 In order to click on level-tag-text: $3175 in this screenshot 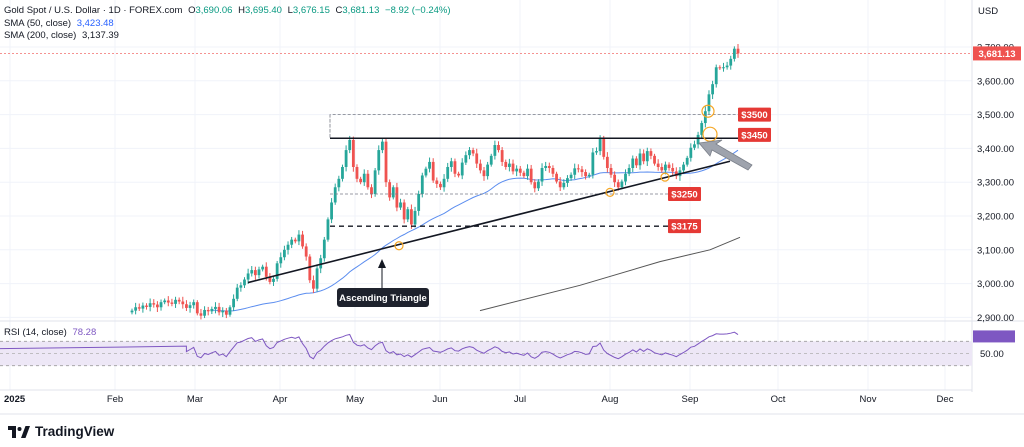, I will do `click(684, 227)`.